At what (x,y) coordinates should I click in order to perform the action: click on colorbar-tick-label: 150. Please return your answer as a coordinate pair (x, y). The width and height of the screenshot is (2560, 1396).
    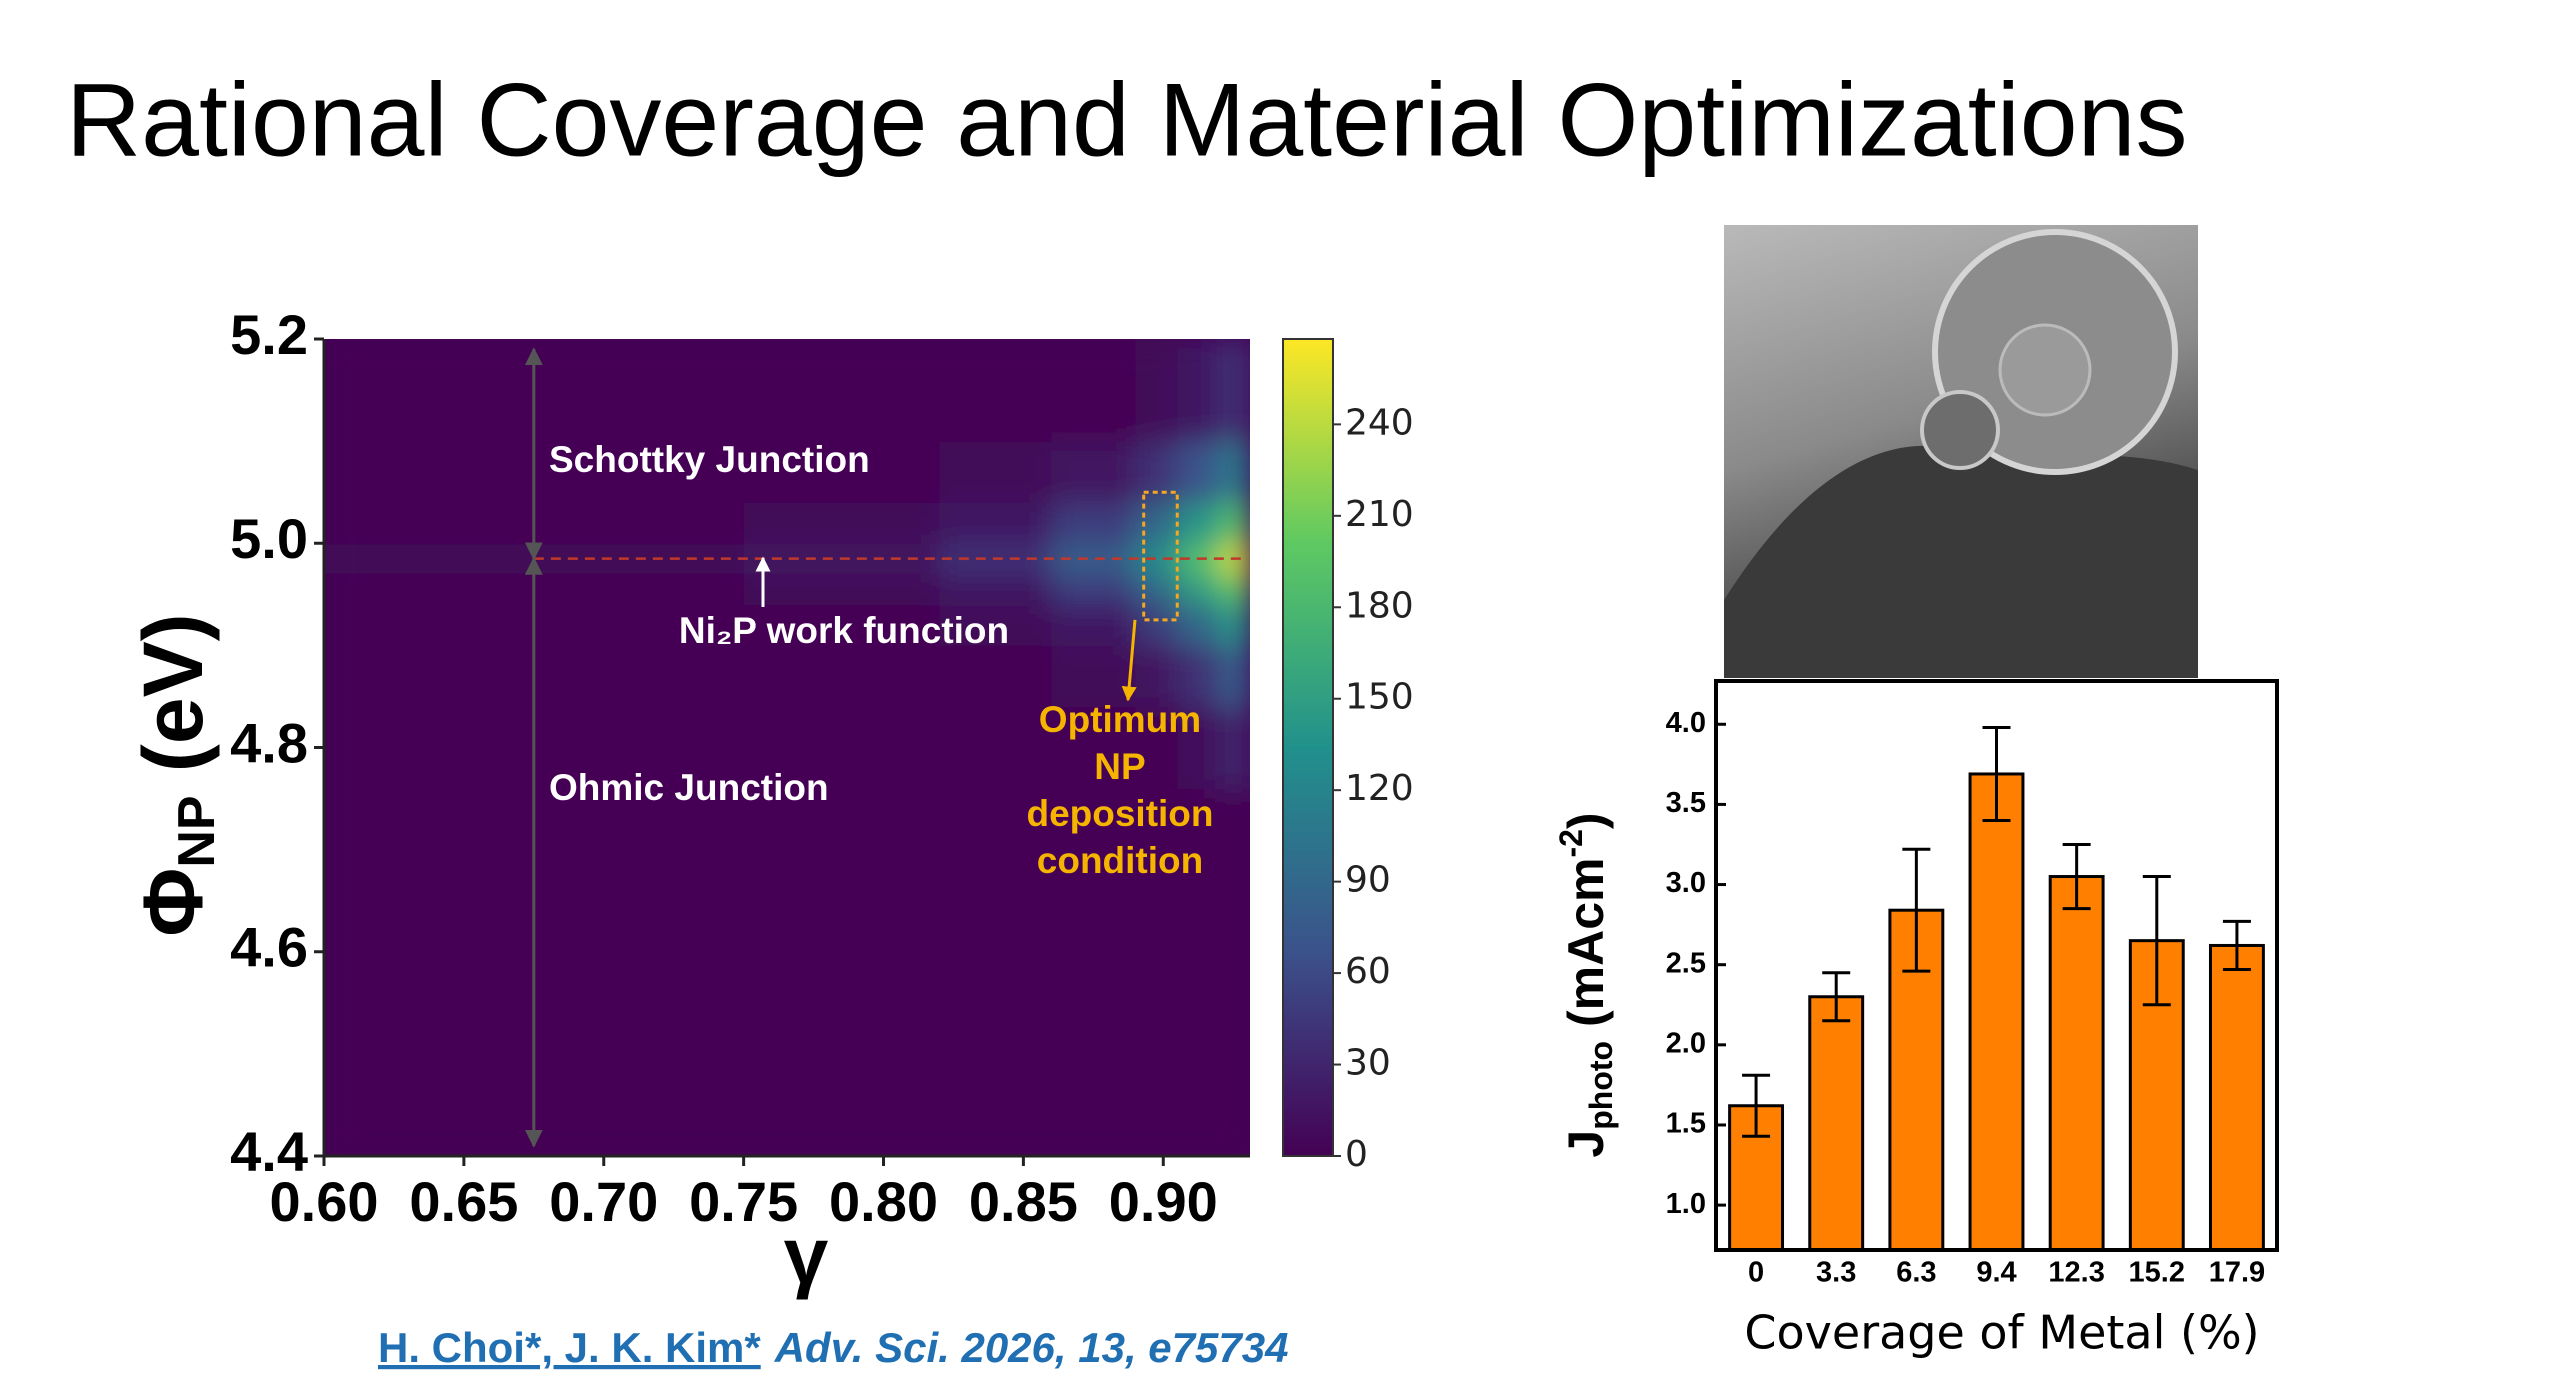
    Looking at the image, I should click on (1379, 697).